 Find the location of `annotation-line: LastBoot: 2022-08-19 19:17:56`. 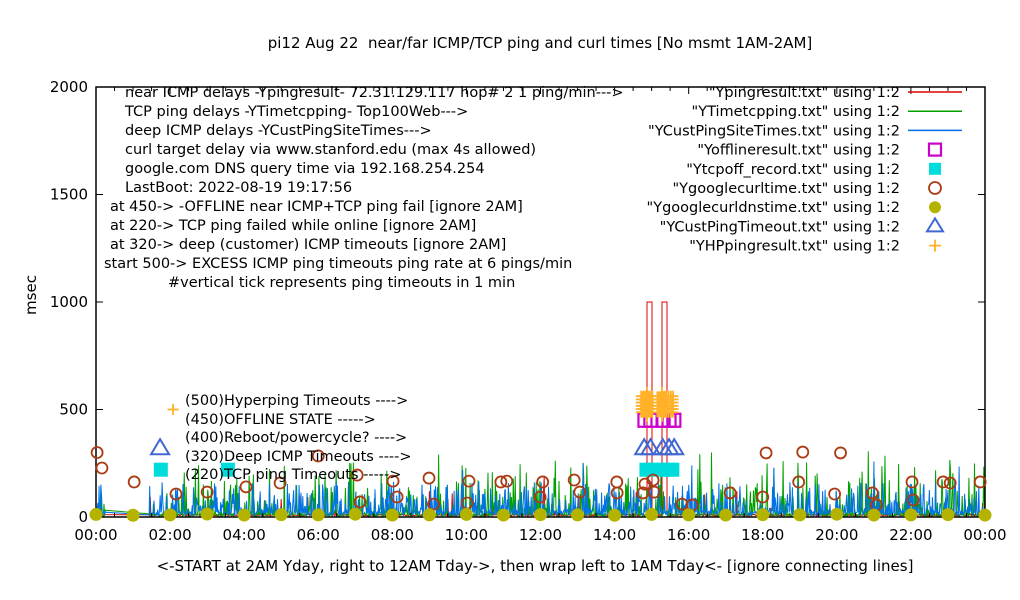

annotation-line: LastBoot: 2022-08-19 19:17:56 is located at coordinates (238, 188).